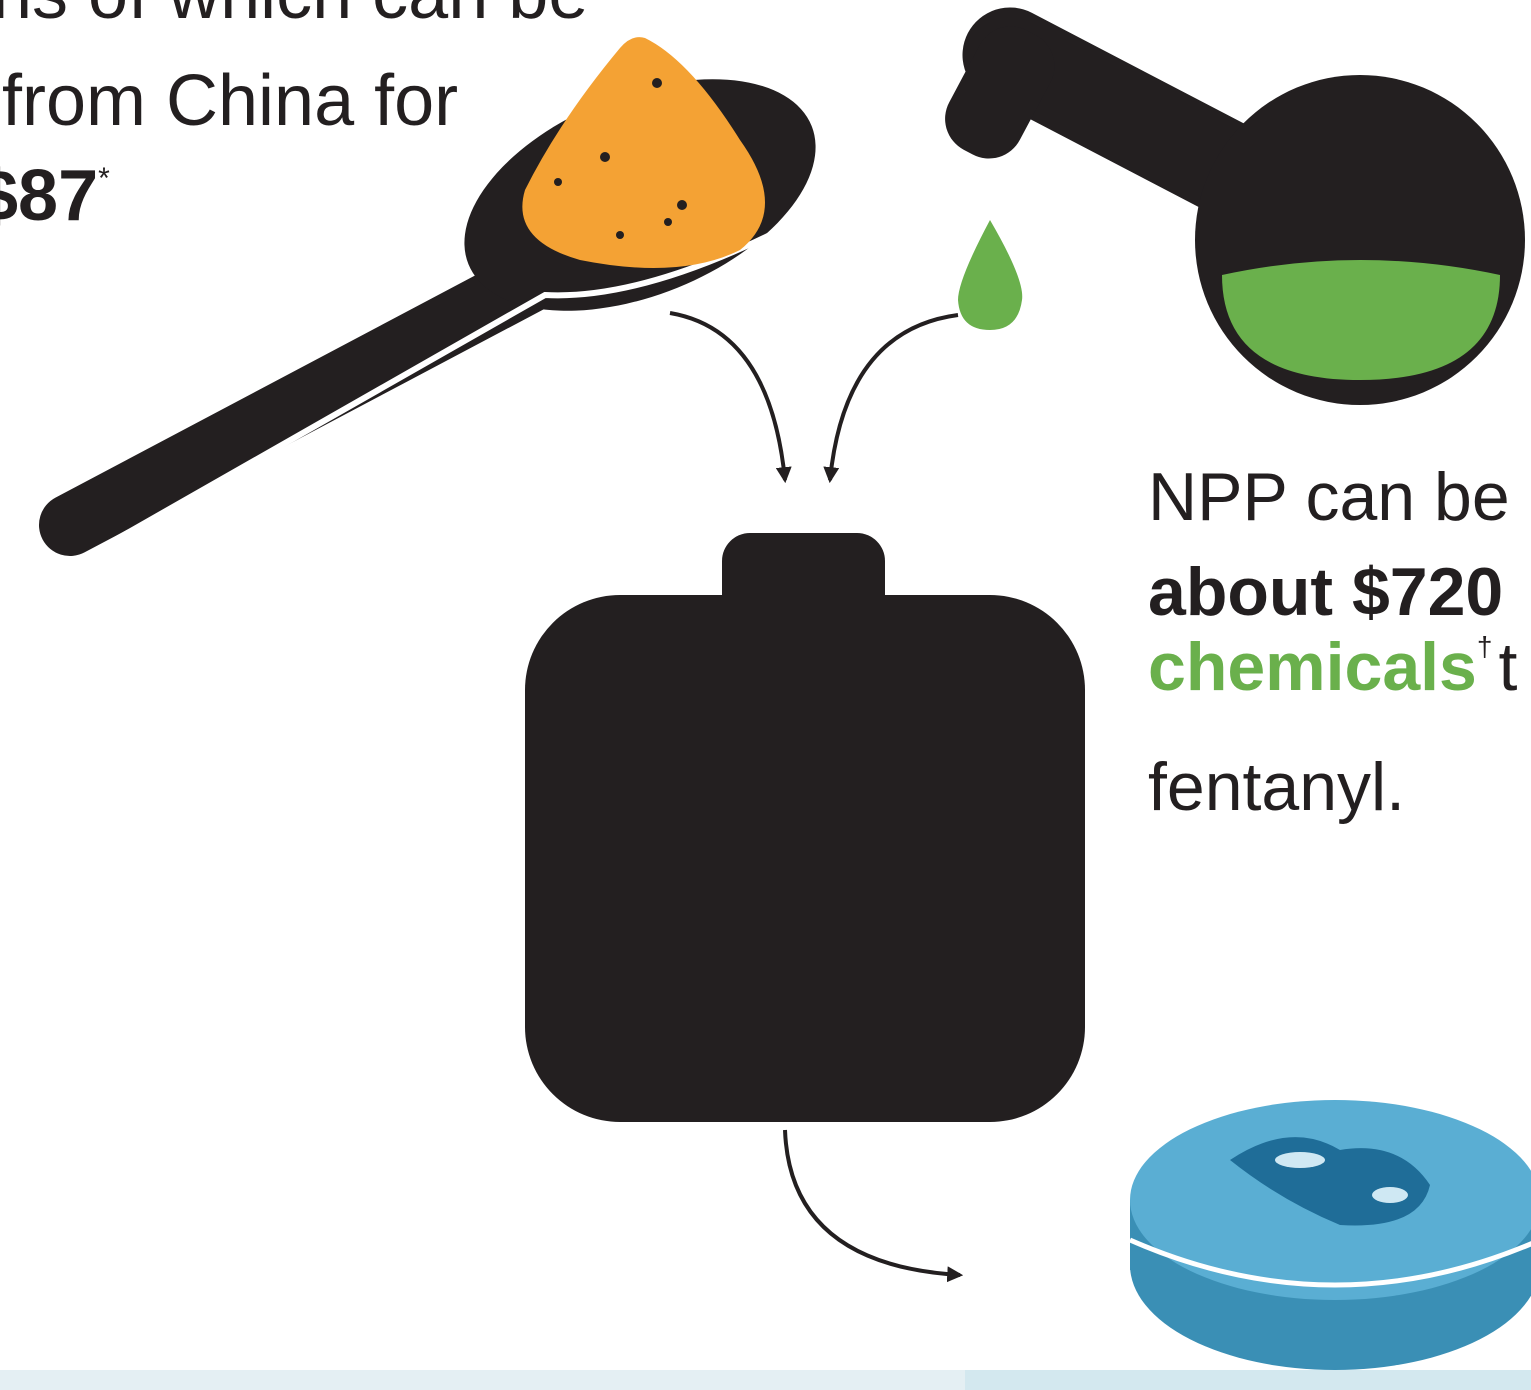 This screenshot has width=1531, height=1390. Describe the element at coordinates (1312, 667) in the screenshot. I see `highlight: chemicals` at that location.